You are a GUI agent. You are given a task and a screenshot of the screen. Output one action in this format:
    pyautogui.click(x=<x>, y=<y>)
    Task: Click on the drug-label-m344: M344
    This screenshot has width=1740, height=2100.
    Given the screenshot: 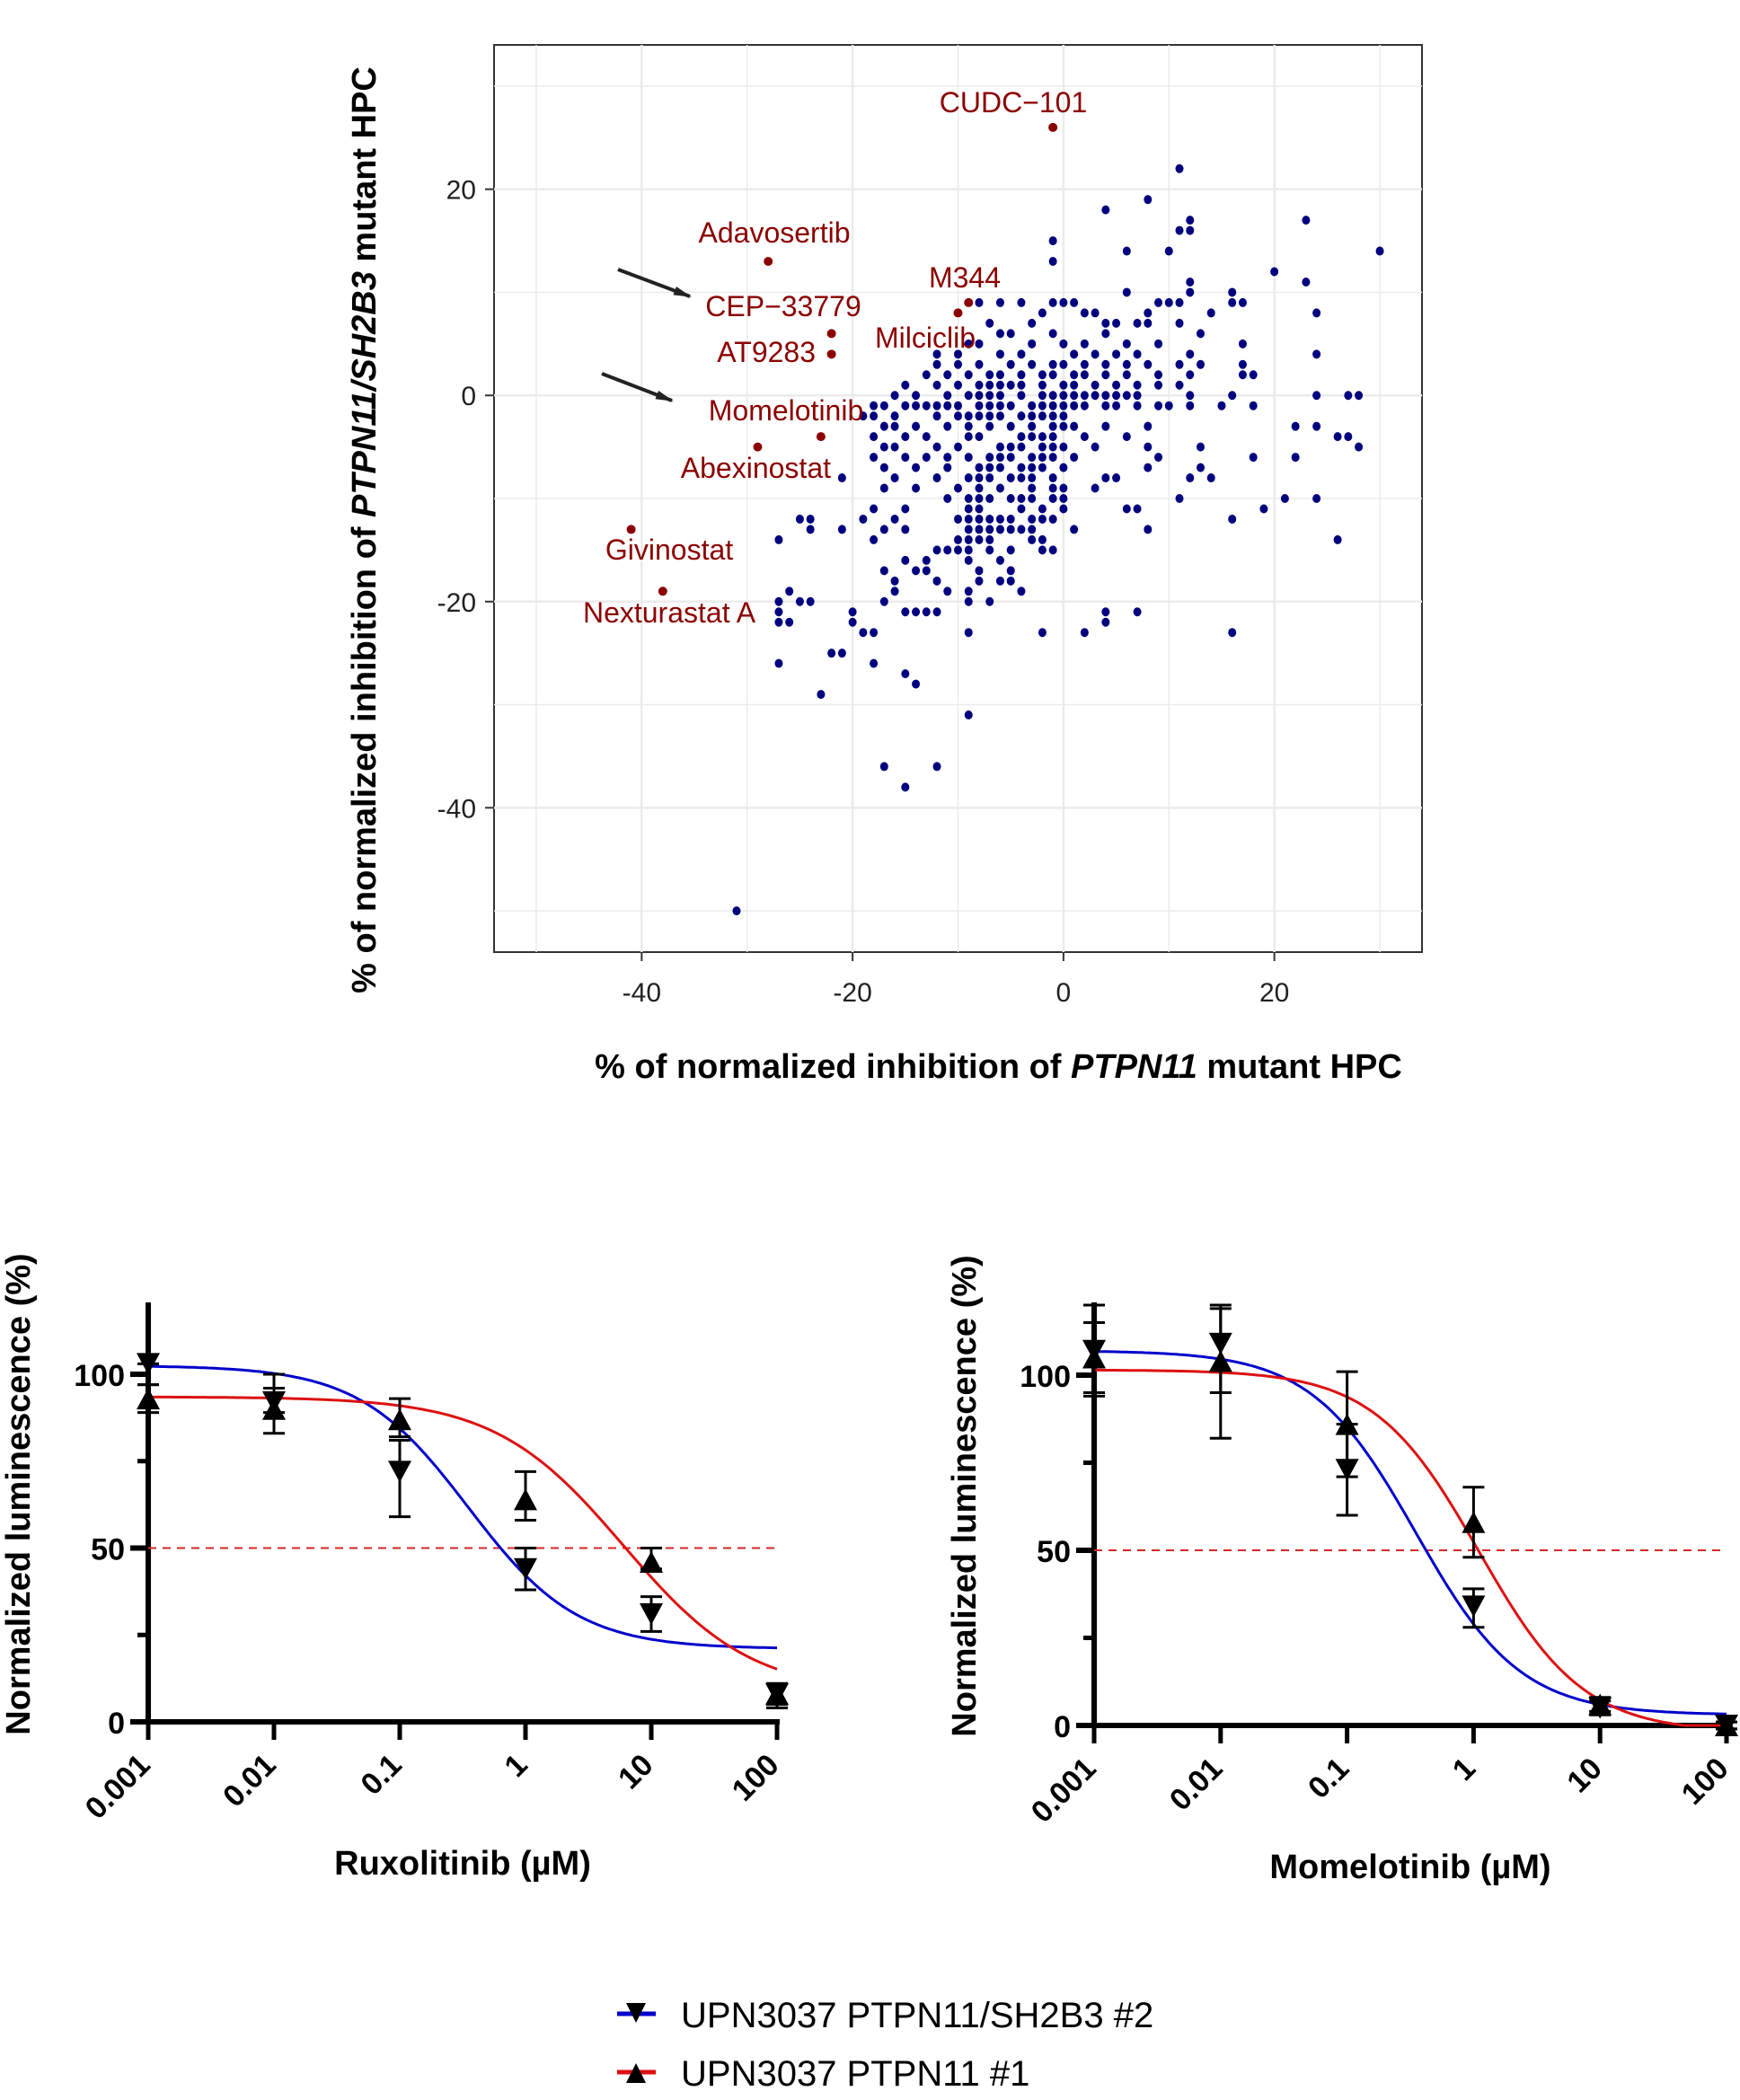 What is the action you would take?
    pyautogui.click(x=965, y=277)
    